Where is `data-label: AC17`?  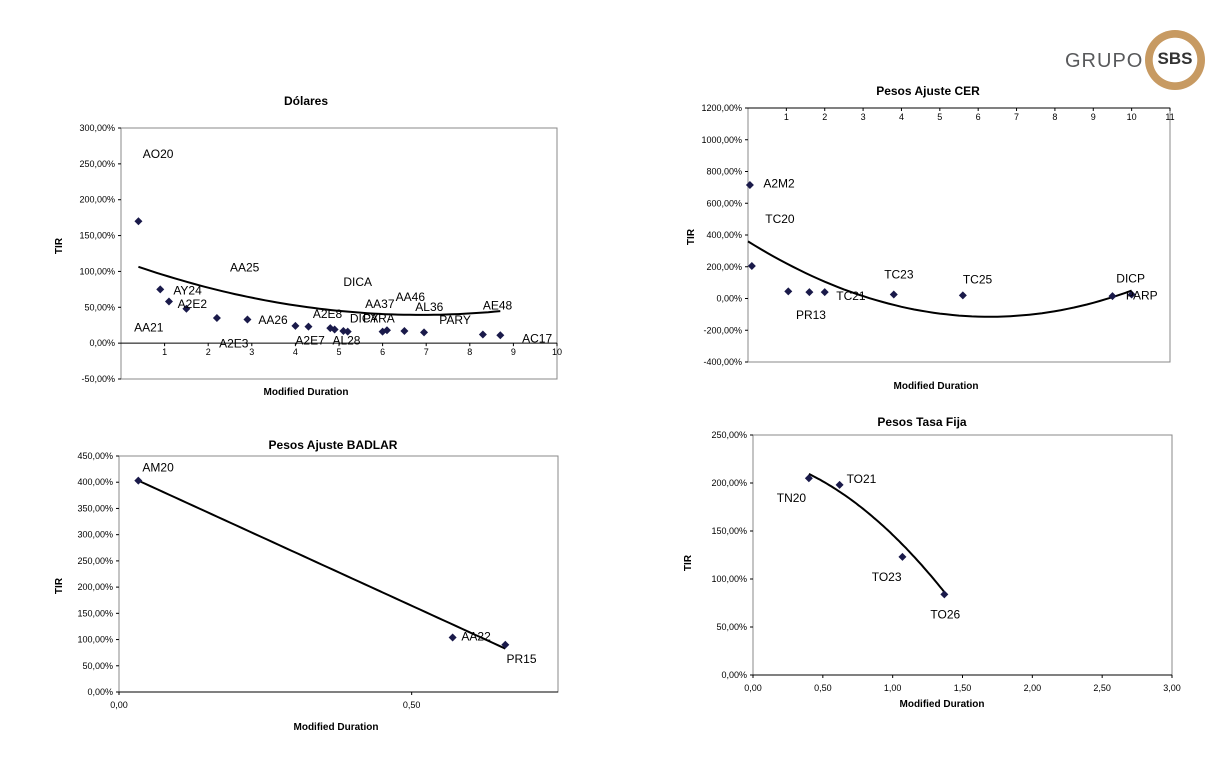
data-label: AC17 is located at coordinates (537, 338).